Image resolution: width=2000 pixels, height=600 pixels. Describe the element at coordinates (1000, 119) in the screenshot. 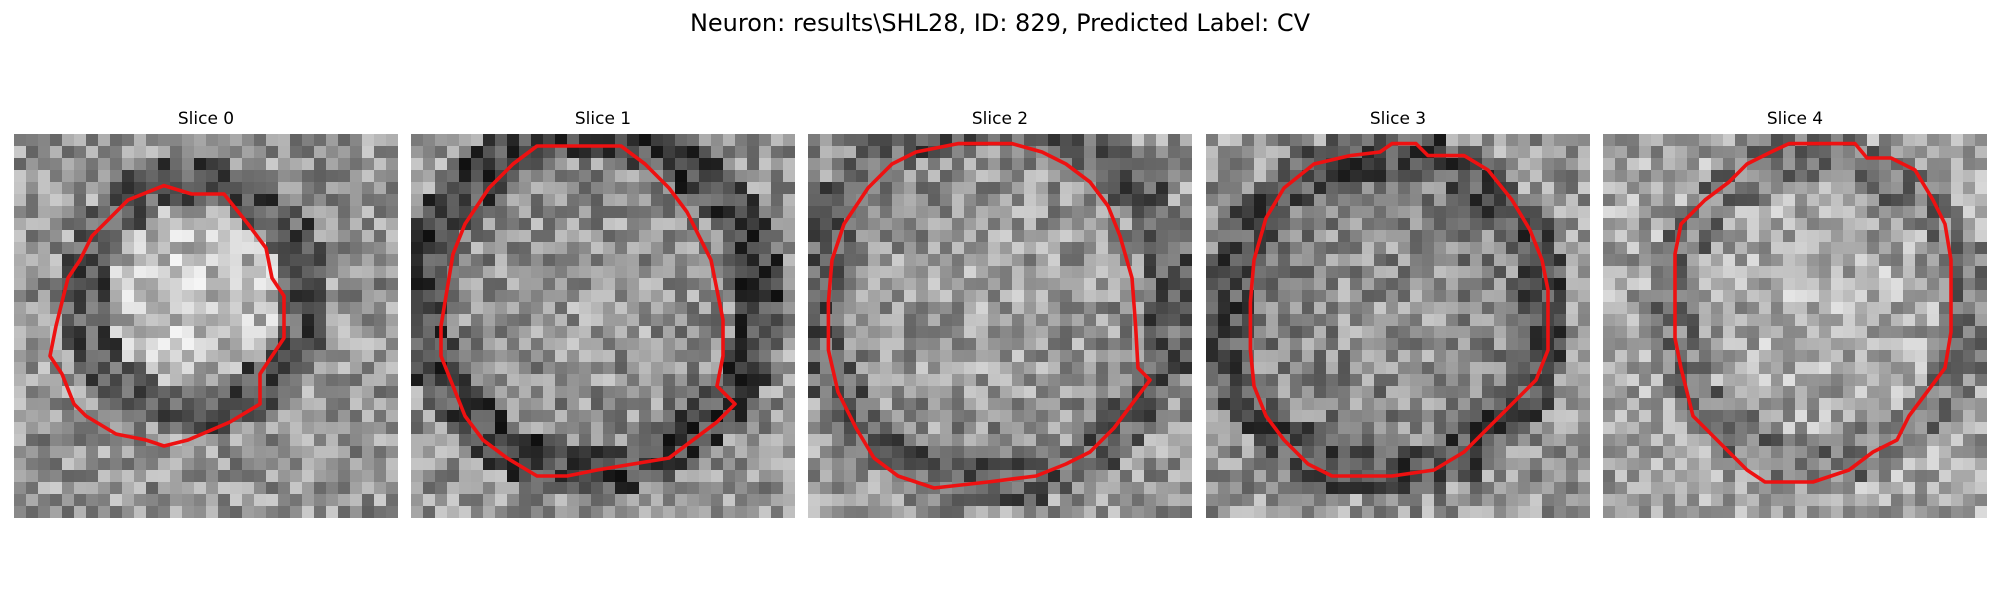

I see `slice-title-2: Slice 2` at that location.